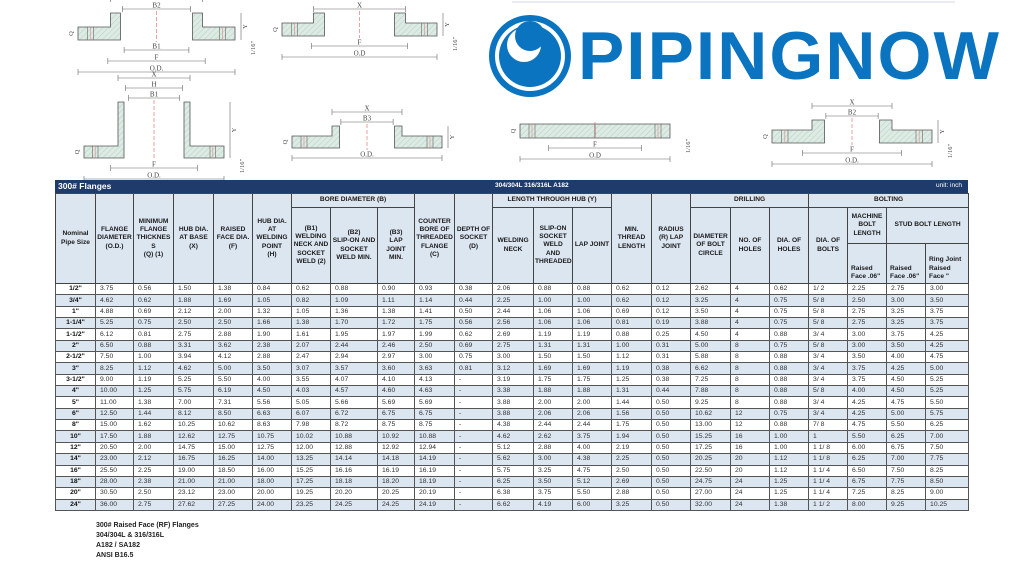 The image size is (1024, 576). Describe the element at coordinates (906, 131) in the screenshot. I see `flange-section` at that location.